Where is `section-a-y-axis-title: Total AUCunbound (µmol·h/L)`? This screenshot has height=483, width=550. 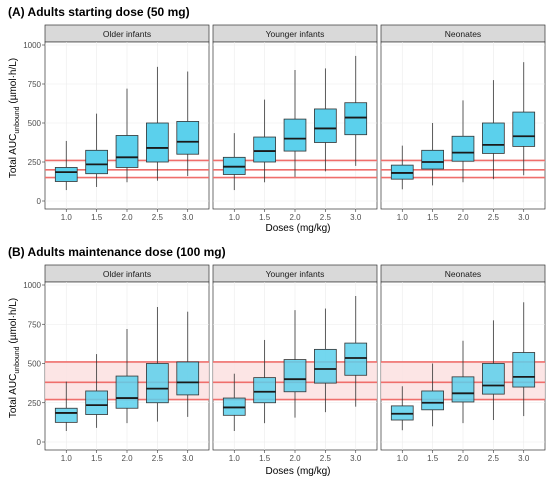
section-a-y-axis-title: Total AUCunbound (µmol·h/L) is located at coordinates (14, 118).